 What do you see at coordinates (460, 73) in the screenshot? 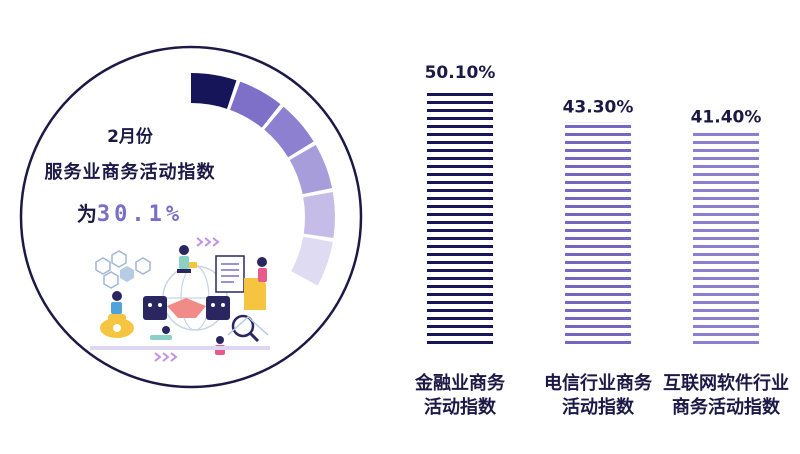
I see `bar-value-label: 50.10%` at bounding box center [460, 73].